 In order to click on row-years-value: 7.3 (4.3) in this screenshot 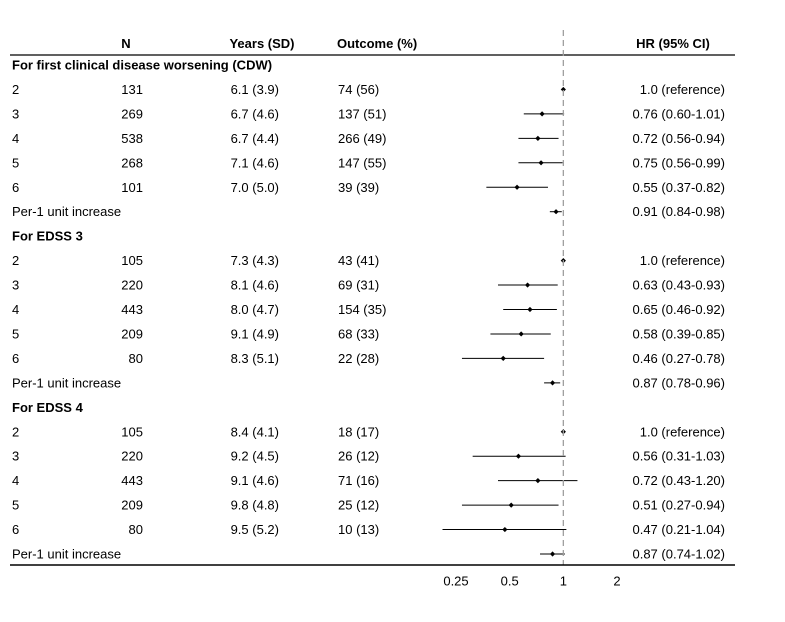, I will do `click(255, 260)`.